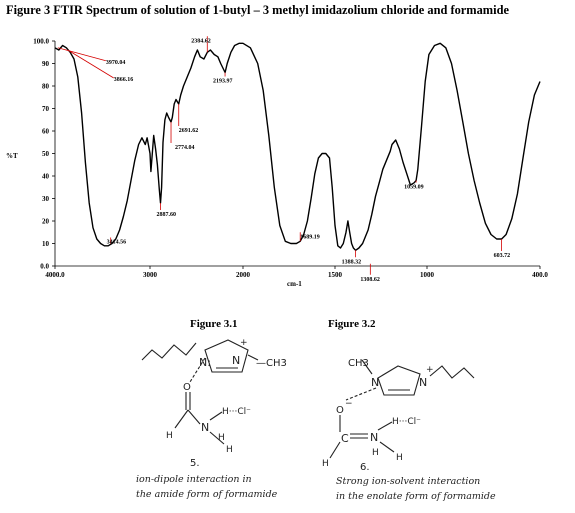 The image size is (575, 513). What do you see at coordinates (399, 458) in the screenshot?
I see `fig32-h3: H` at bounding box center [399, 458].